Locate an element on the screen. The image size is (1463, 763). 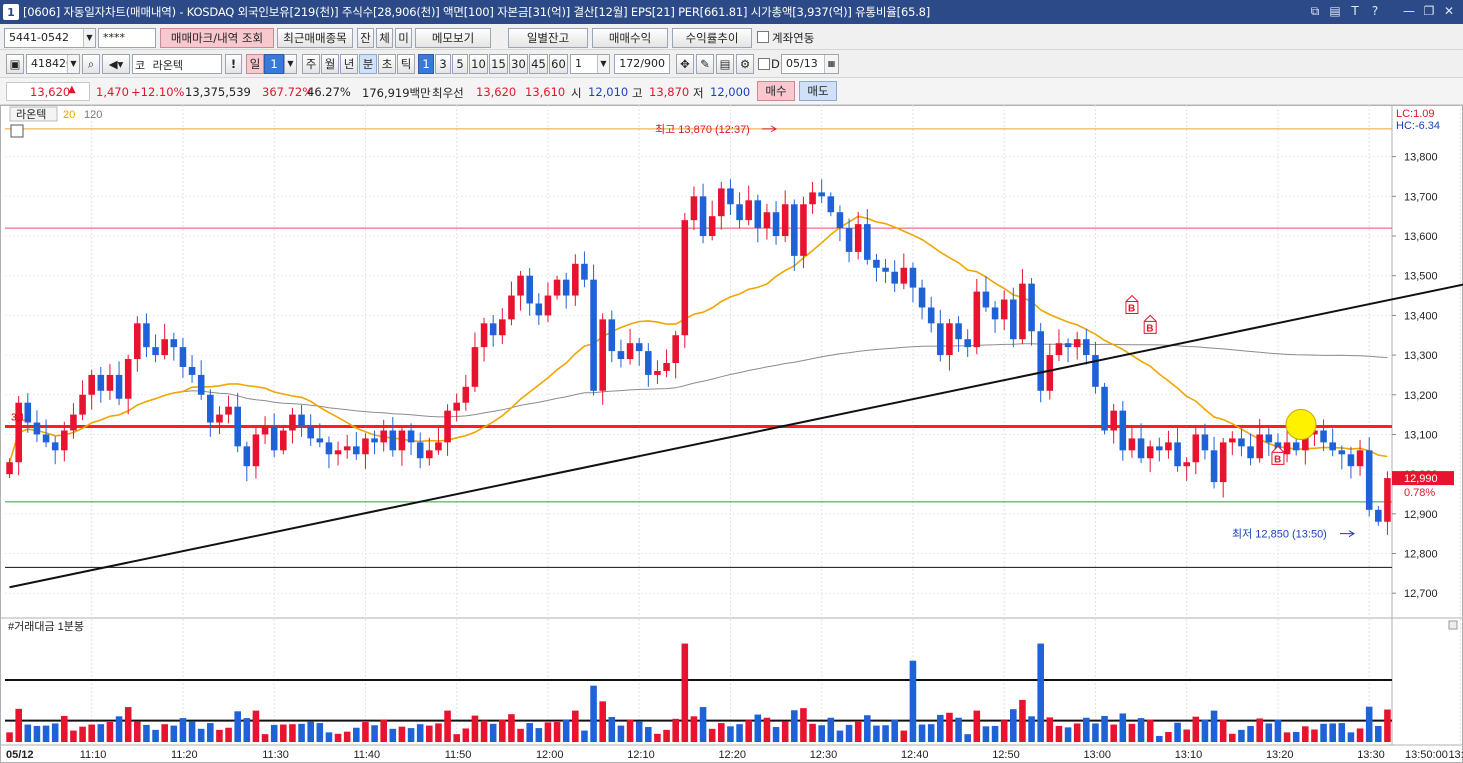
date-input: 05/13 ▦ is located at coordinates (810, 64).